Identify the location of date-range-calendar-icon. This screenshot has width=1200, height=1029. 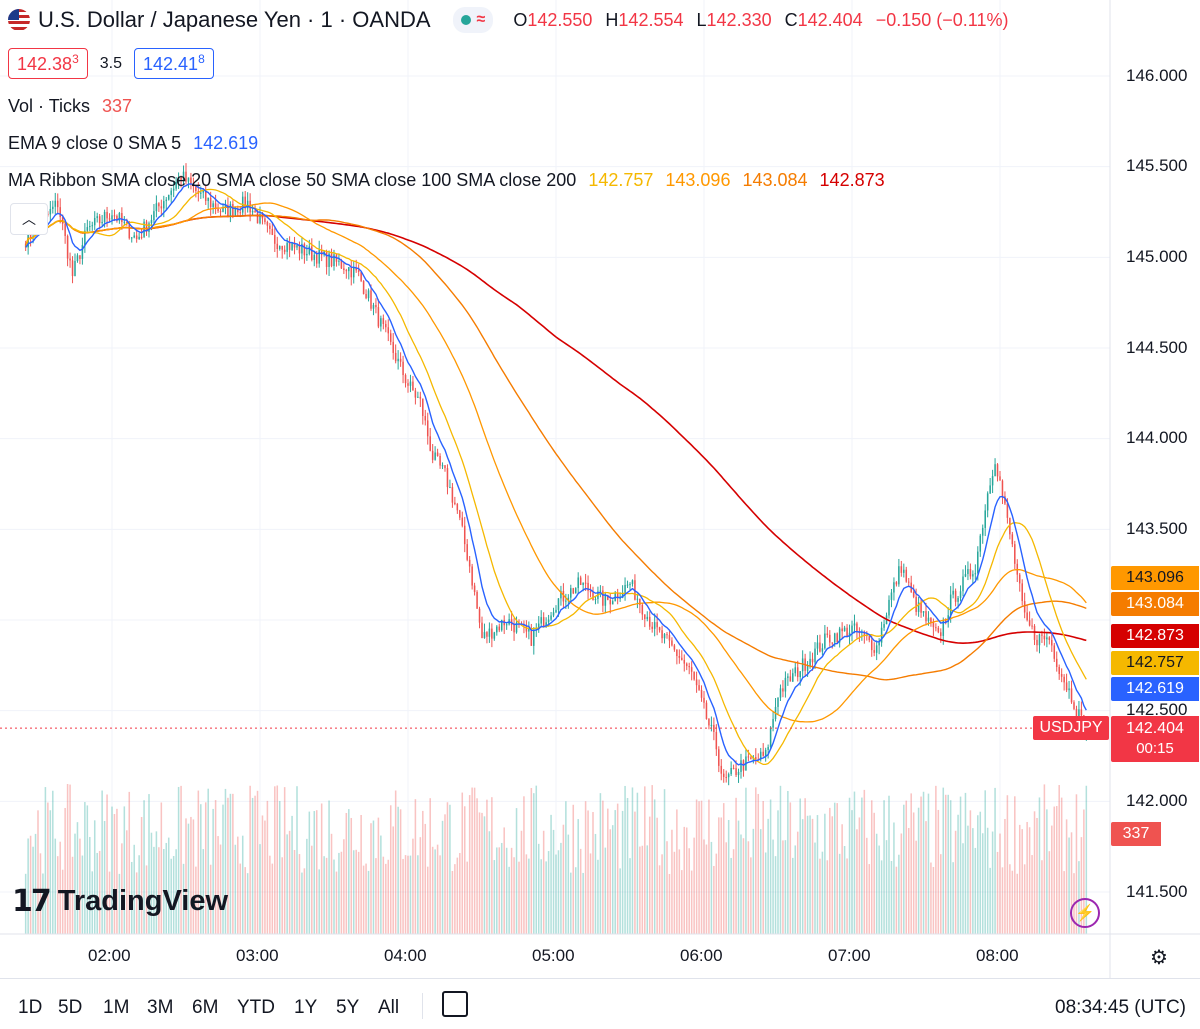
(455, 1004).